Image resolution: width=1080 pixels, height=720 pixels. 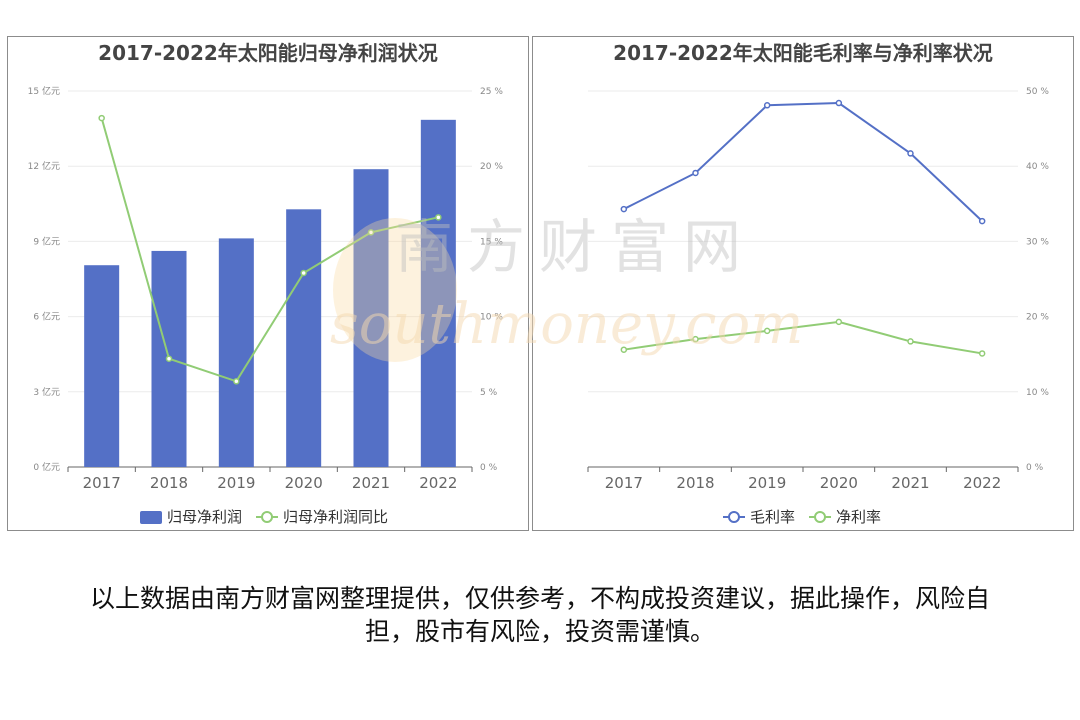 What do you see at coordinates (46, 467) in the screenshot?
I see `y-left-tick-label: 0 亿元` at bounding box center [46, 467].